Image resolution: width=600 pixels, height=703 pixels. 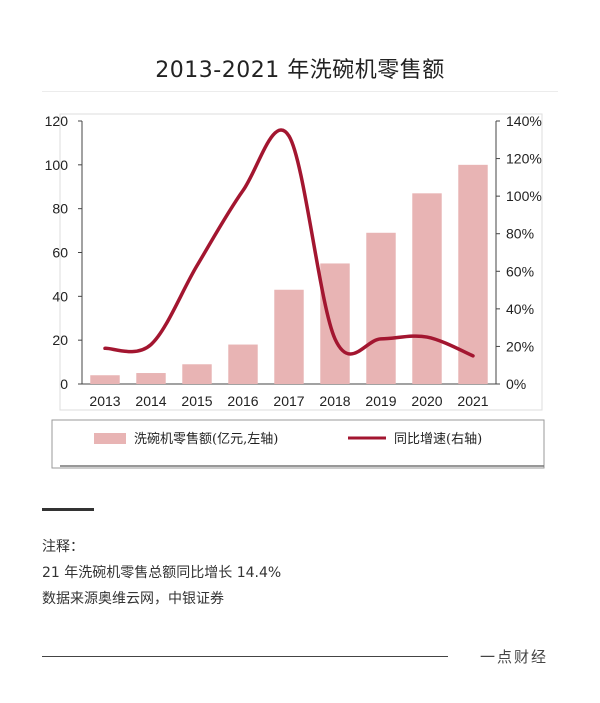 I want to click on x-axis-tick-label: 2021, so click(x=472, y=401).